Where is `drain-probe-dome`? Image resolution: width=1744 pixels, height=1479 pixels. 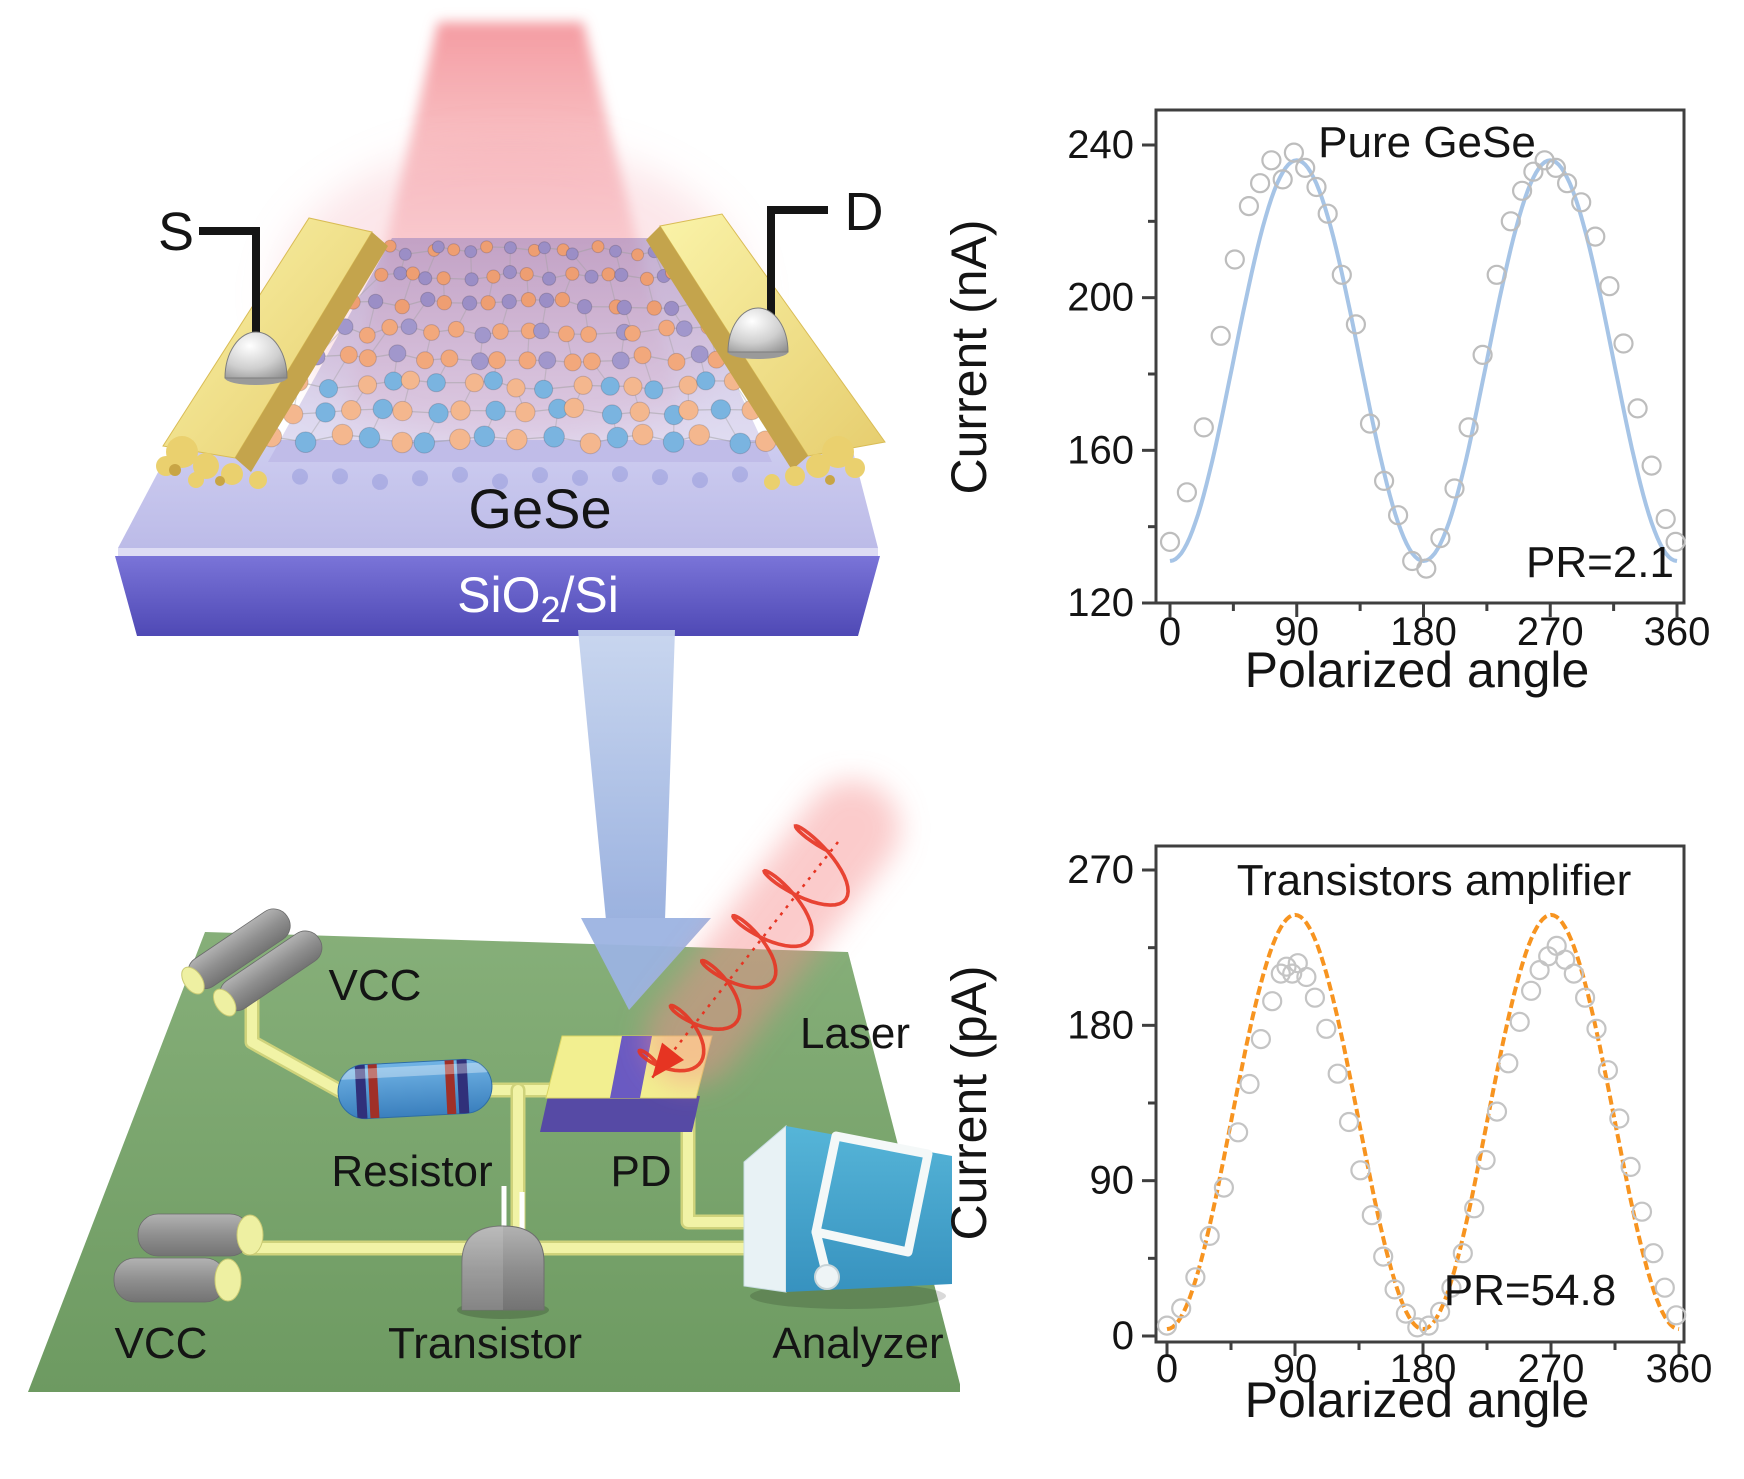 drain-probe-dome is located at coordinates (758, 330).